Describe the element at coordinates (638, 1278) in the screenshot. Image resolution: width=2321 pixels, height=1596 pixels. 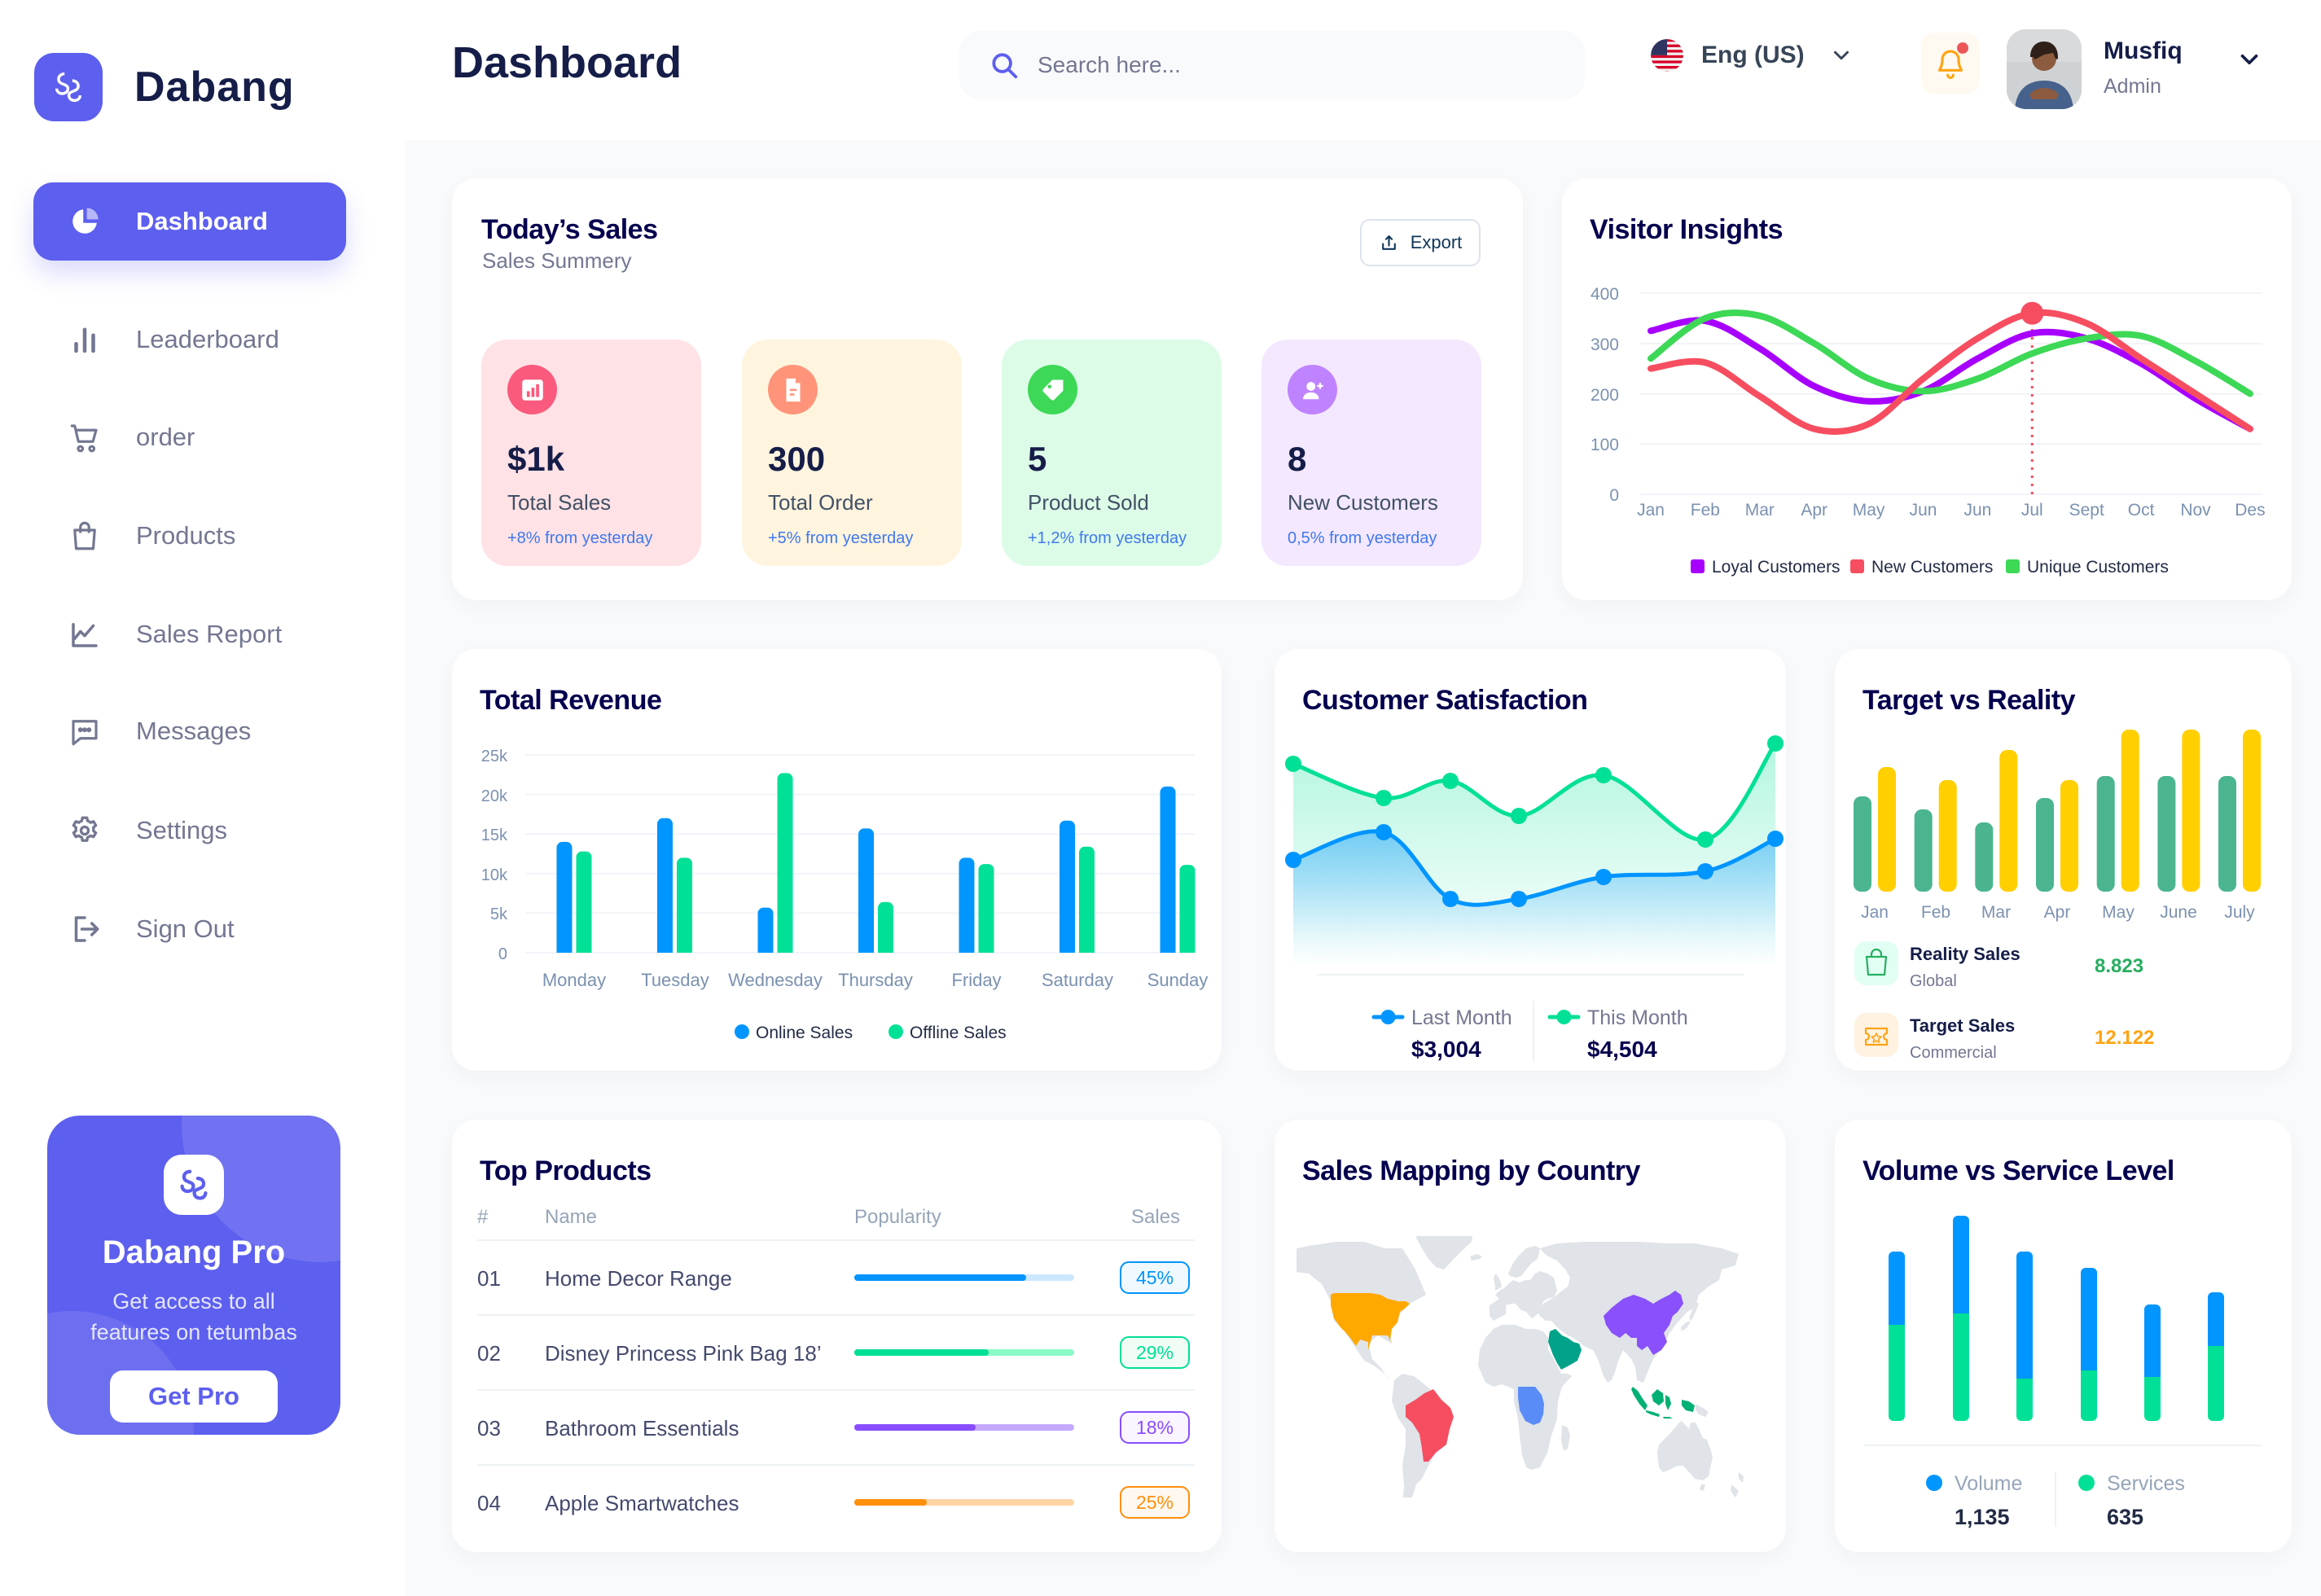
I see `svg-text: Home Decor Range` at that location.